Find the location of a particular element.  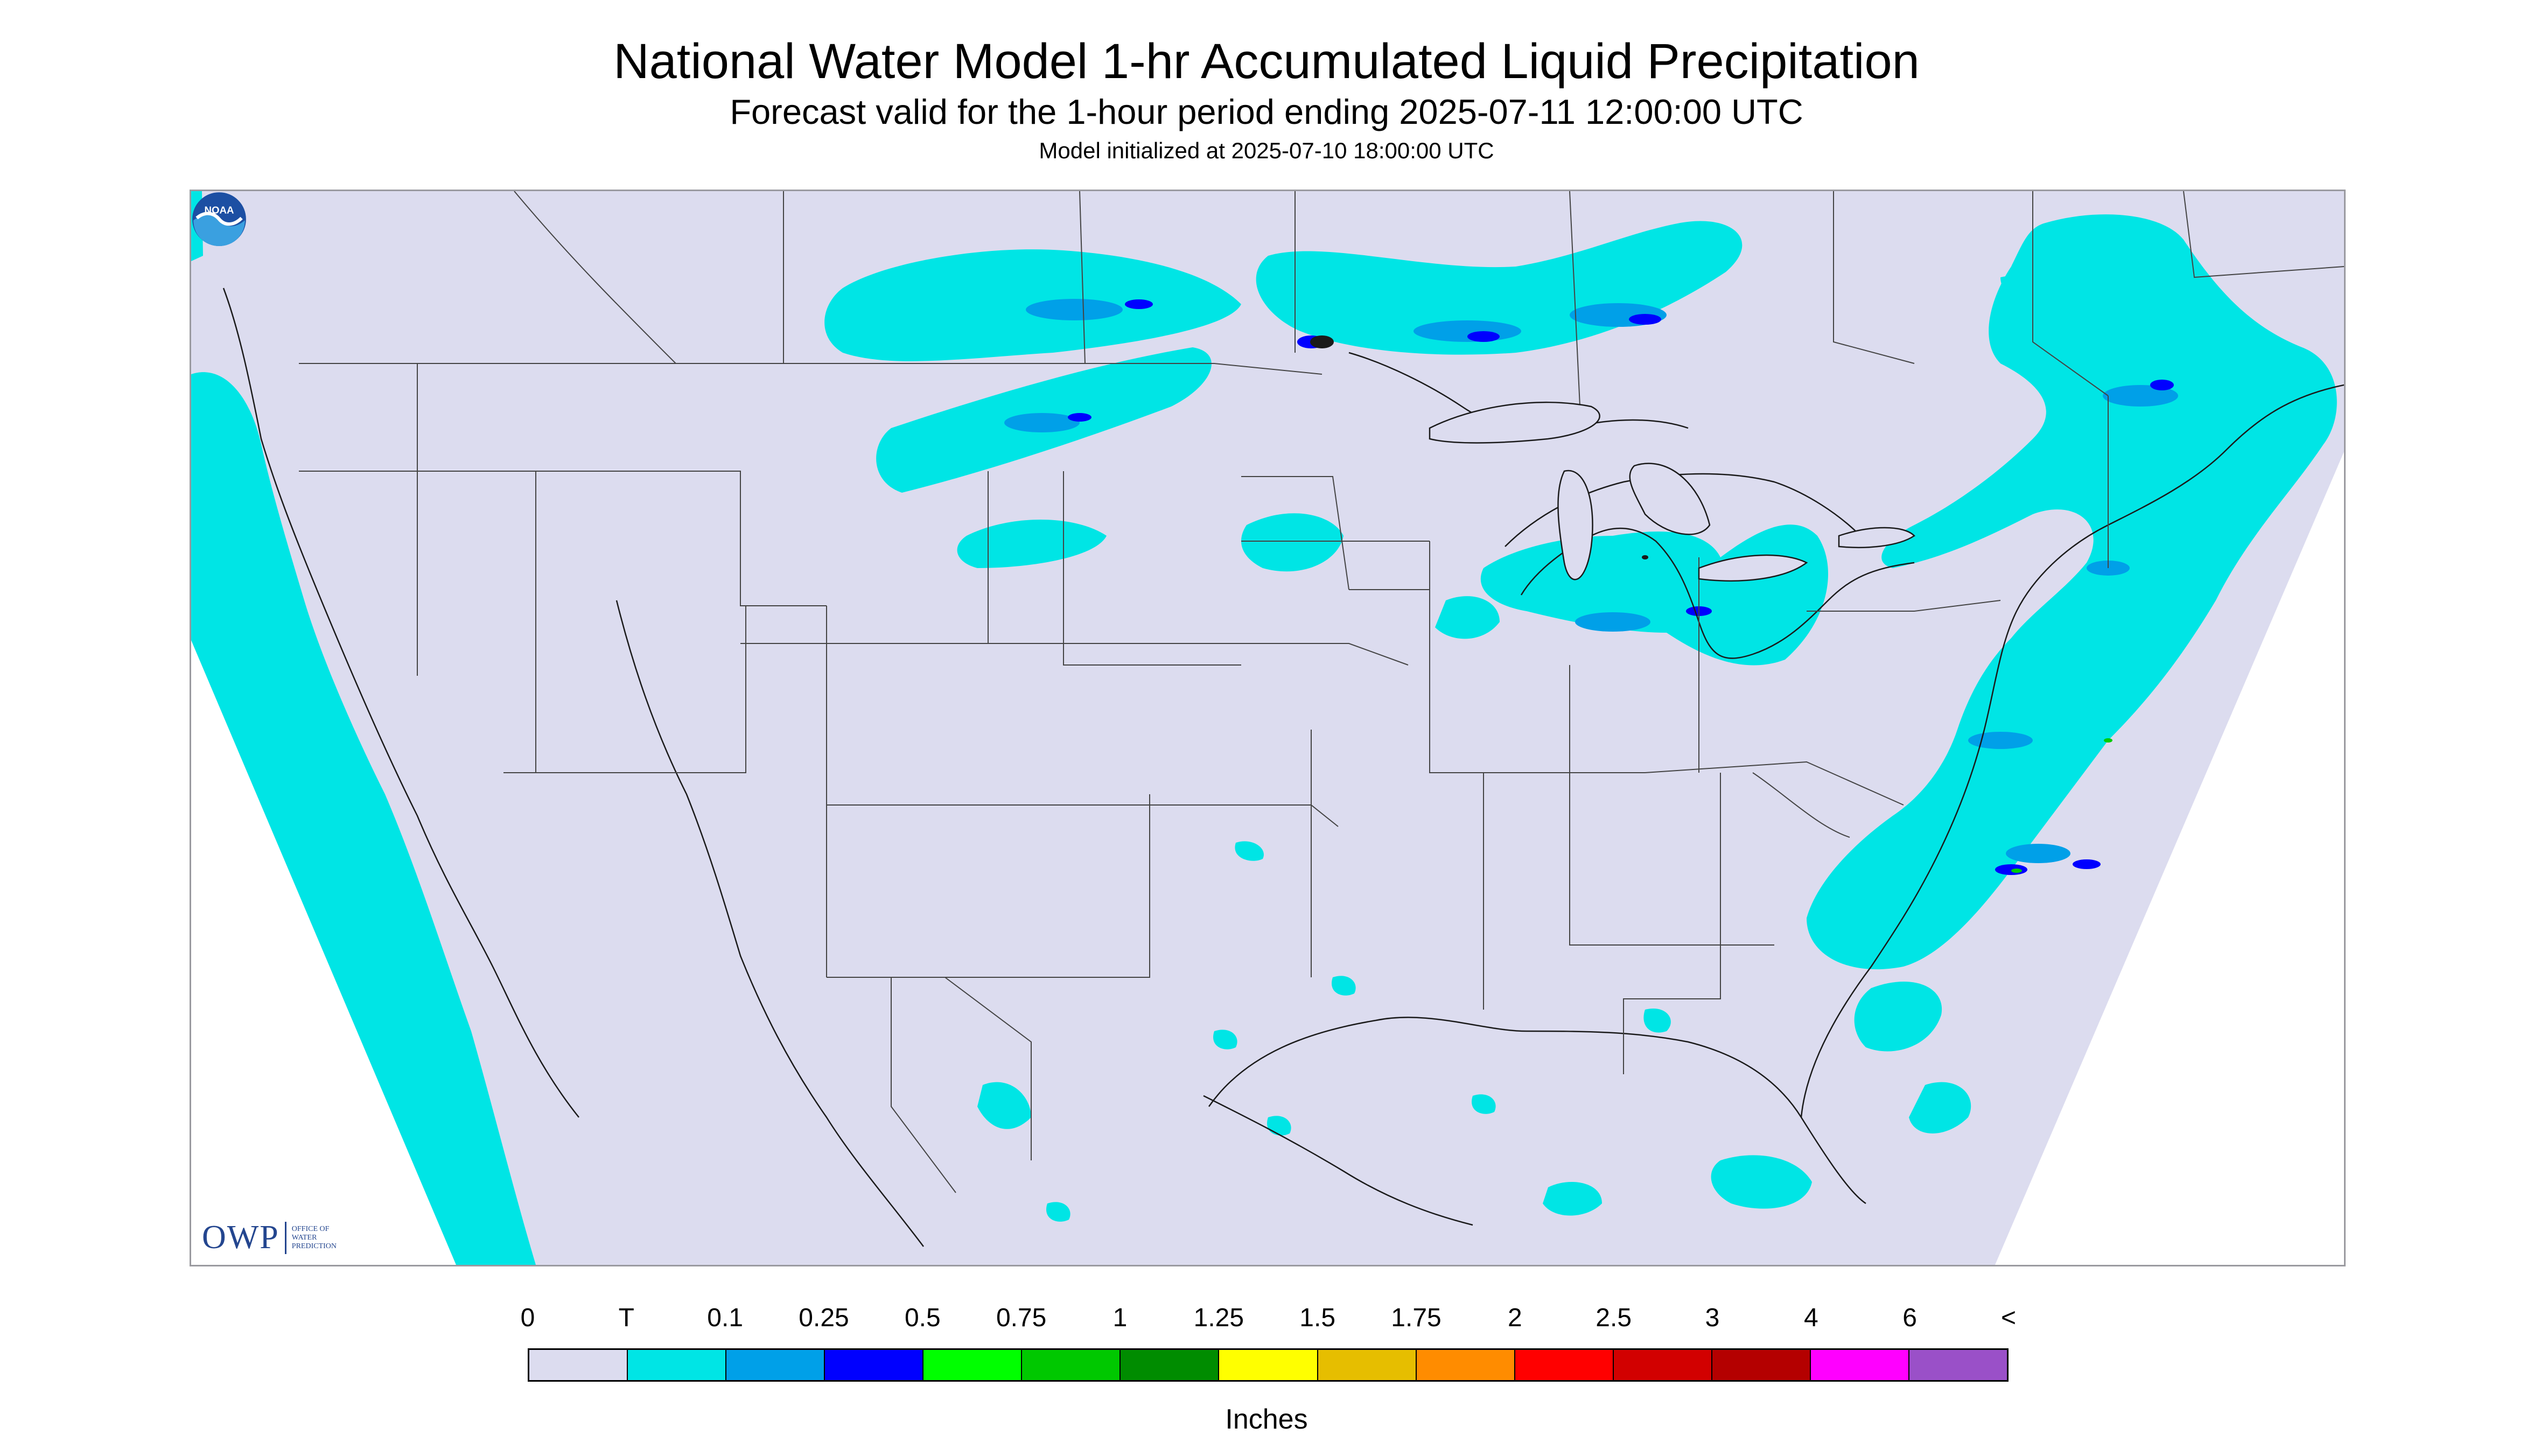

great-lakes is located at coordinates (1672, 491).